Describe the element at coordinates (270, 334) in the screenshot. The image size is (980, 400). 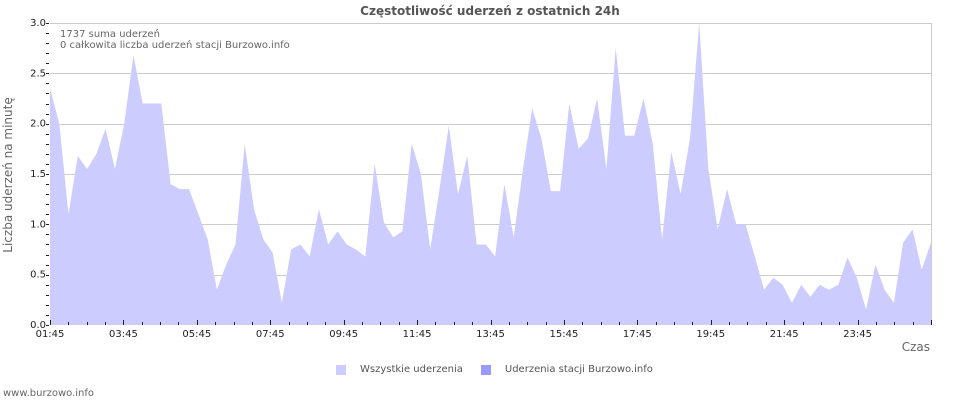
I see `x-tick-label: 07:45` at that location.